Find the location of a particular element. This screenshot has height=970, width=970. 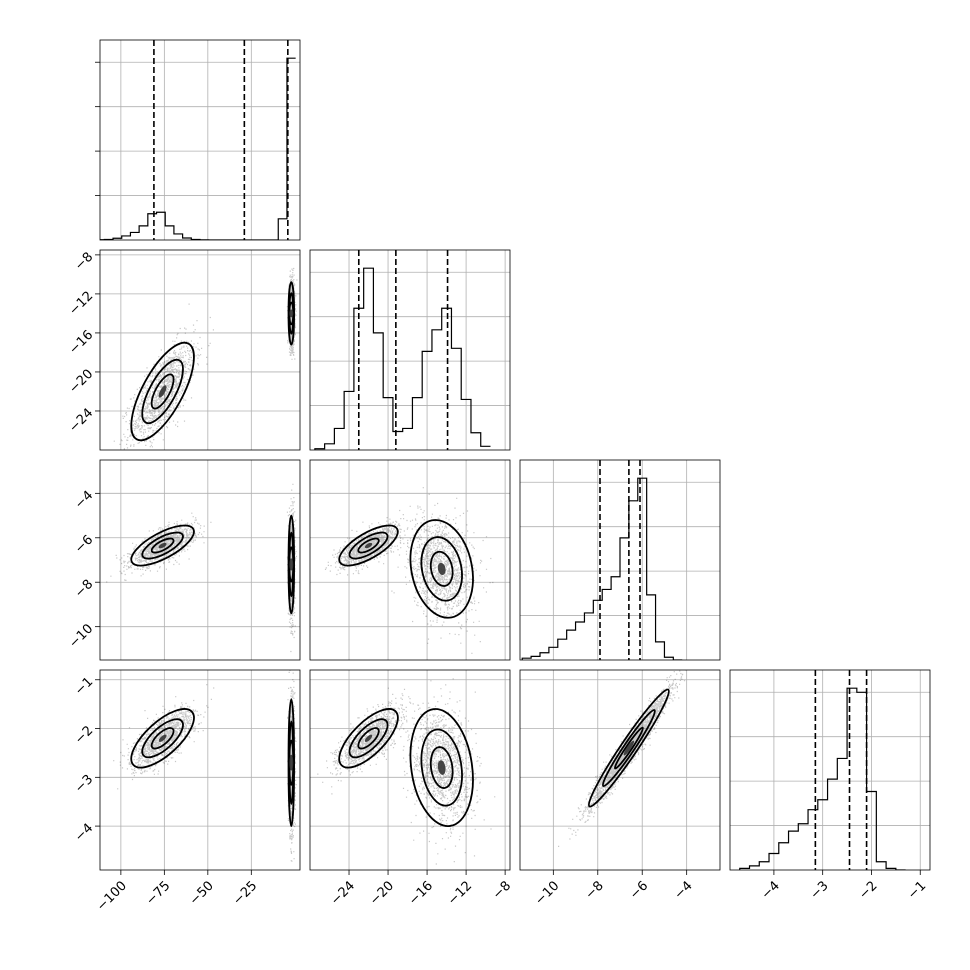

xtick-label-3-3: −1 is located at coordinates (917, 890).